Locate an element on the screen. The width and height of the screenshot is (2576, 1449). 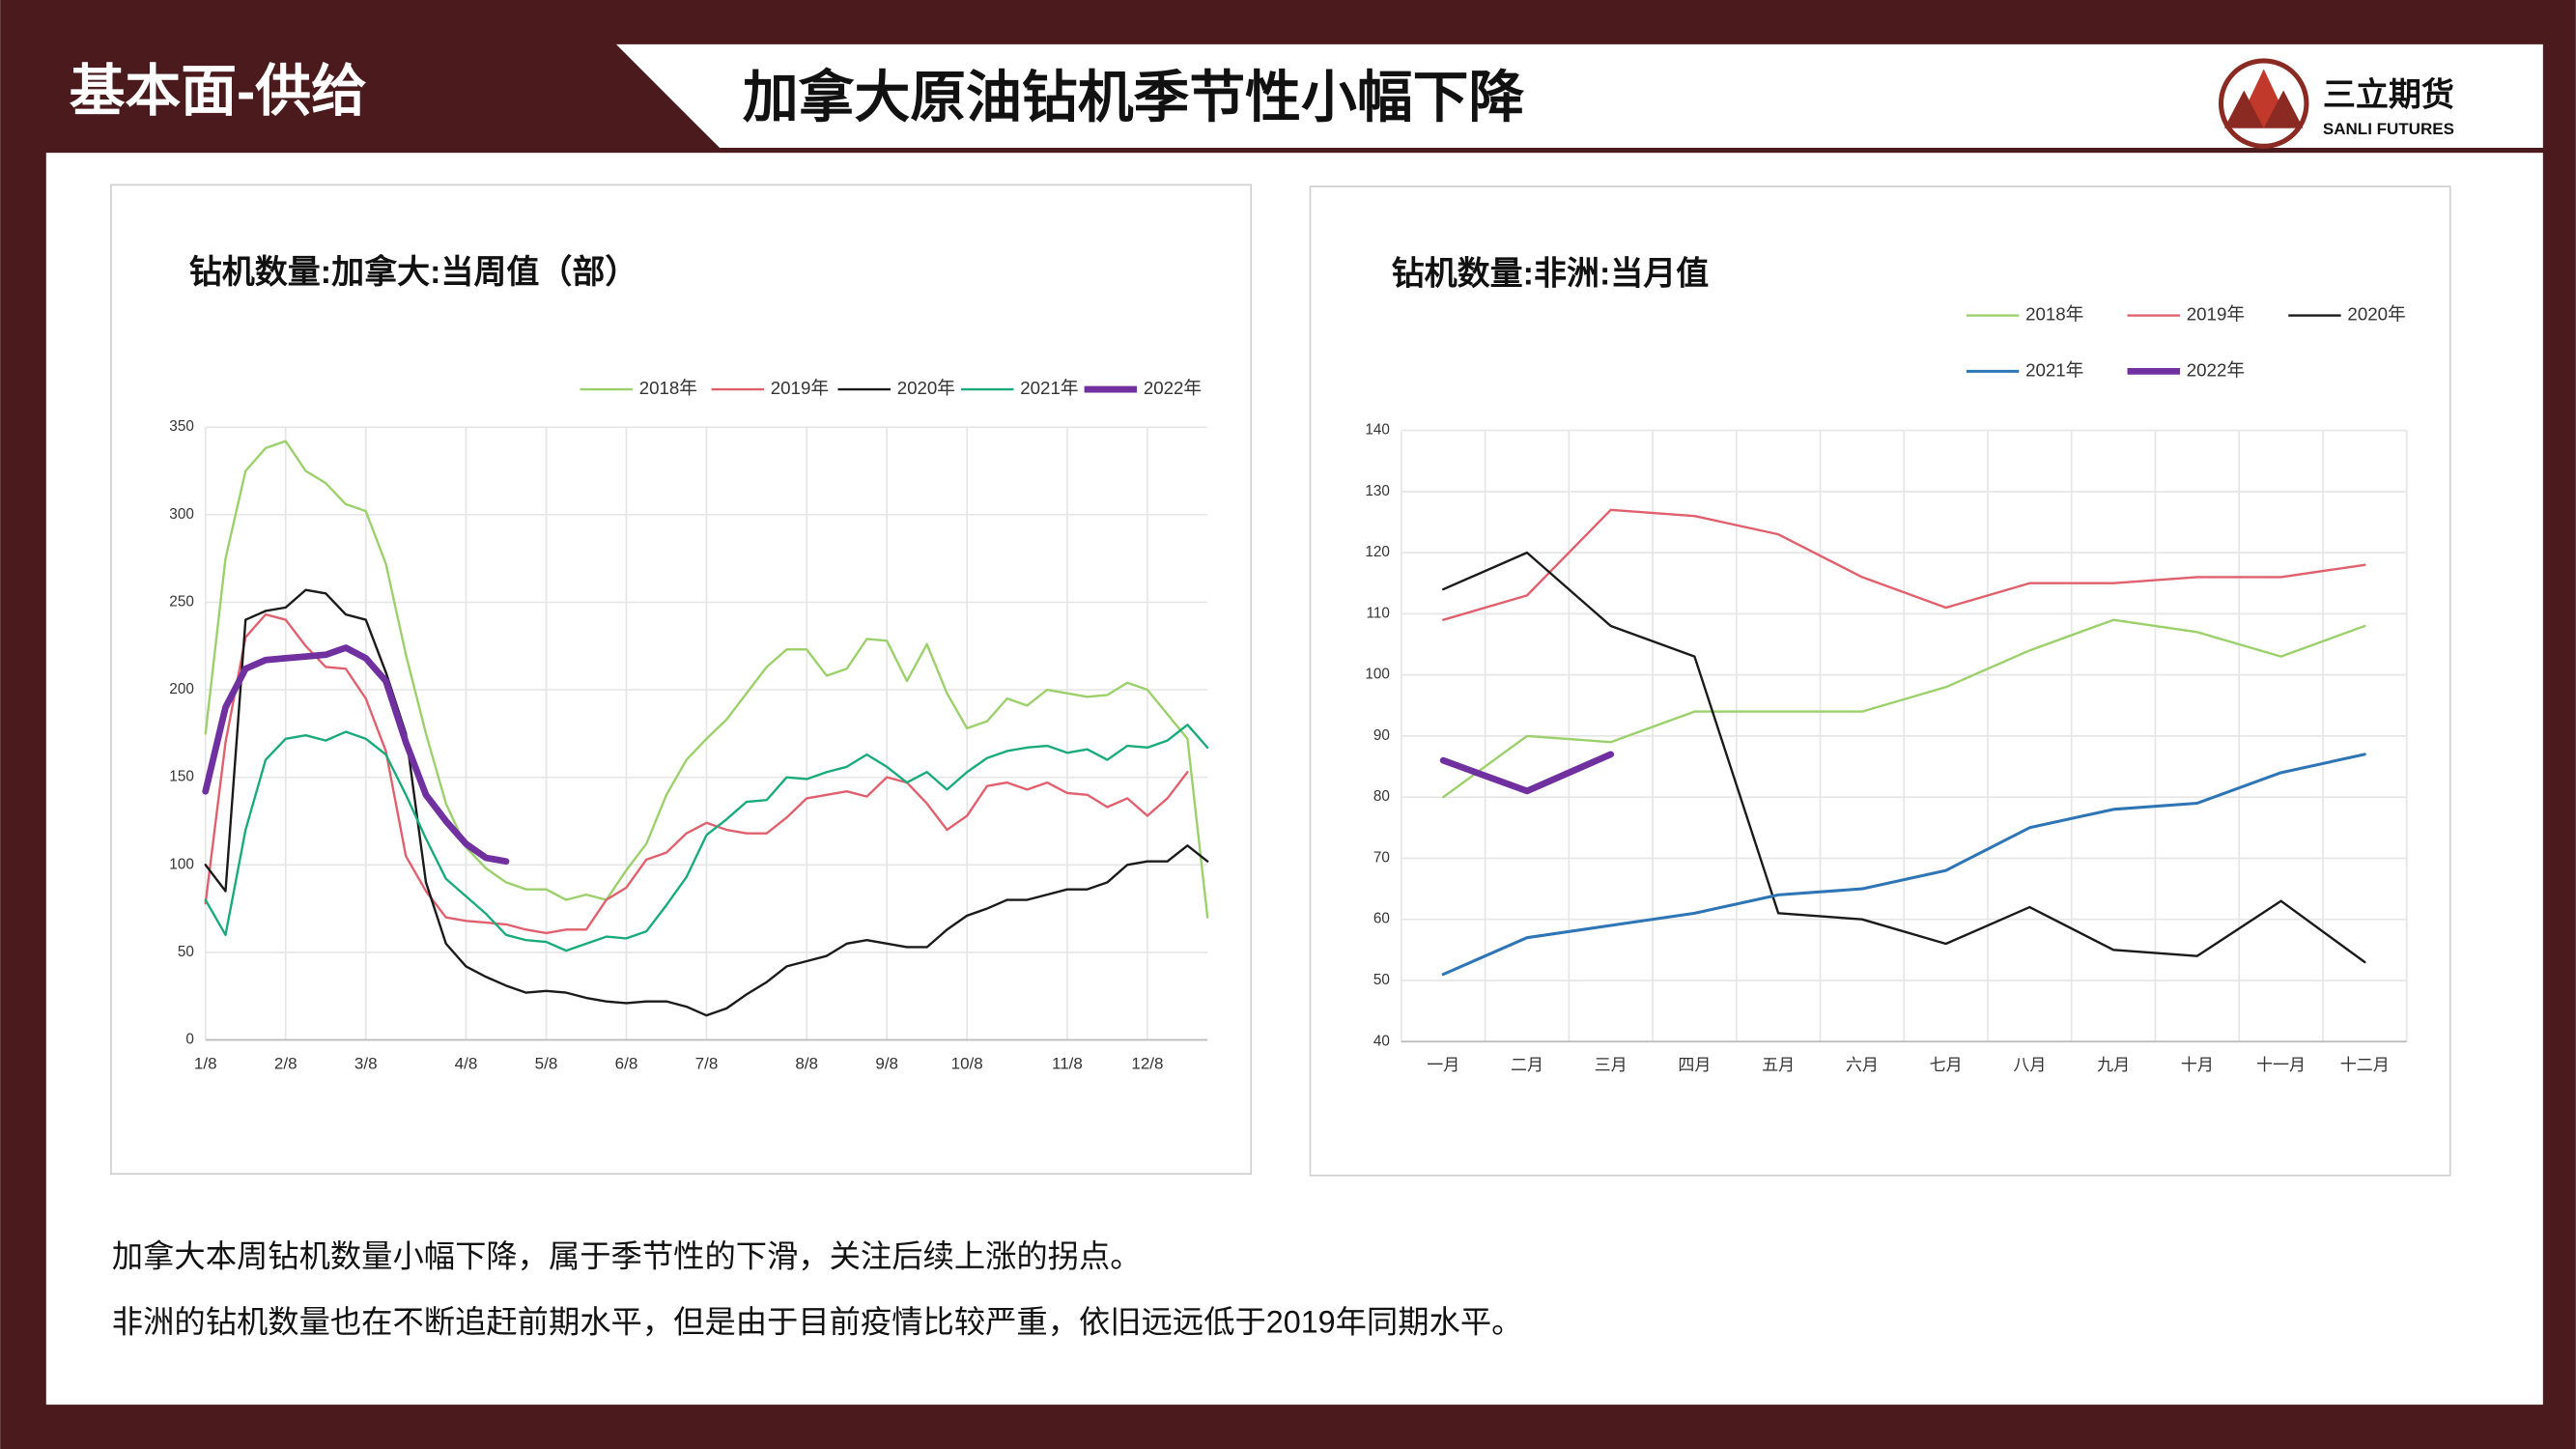
x-tick-label: 3/8 is located at coordinates (366, 1064).